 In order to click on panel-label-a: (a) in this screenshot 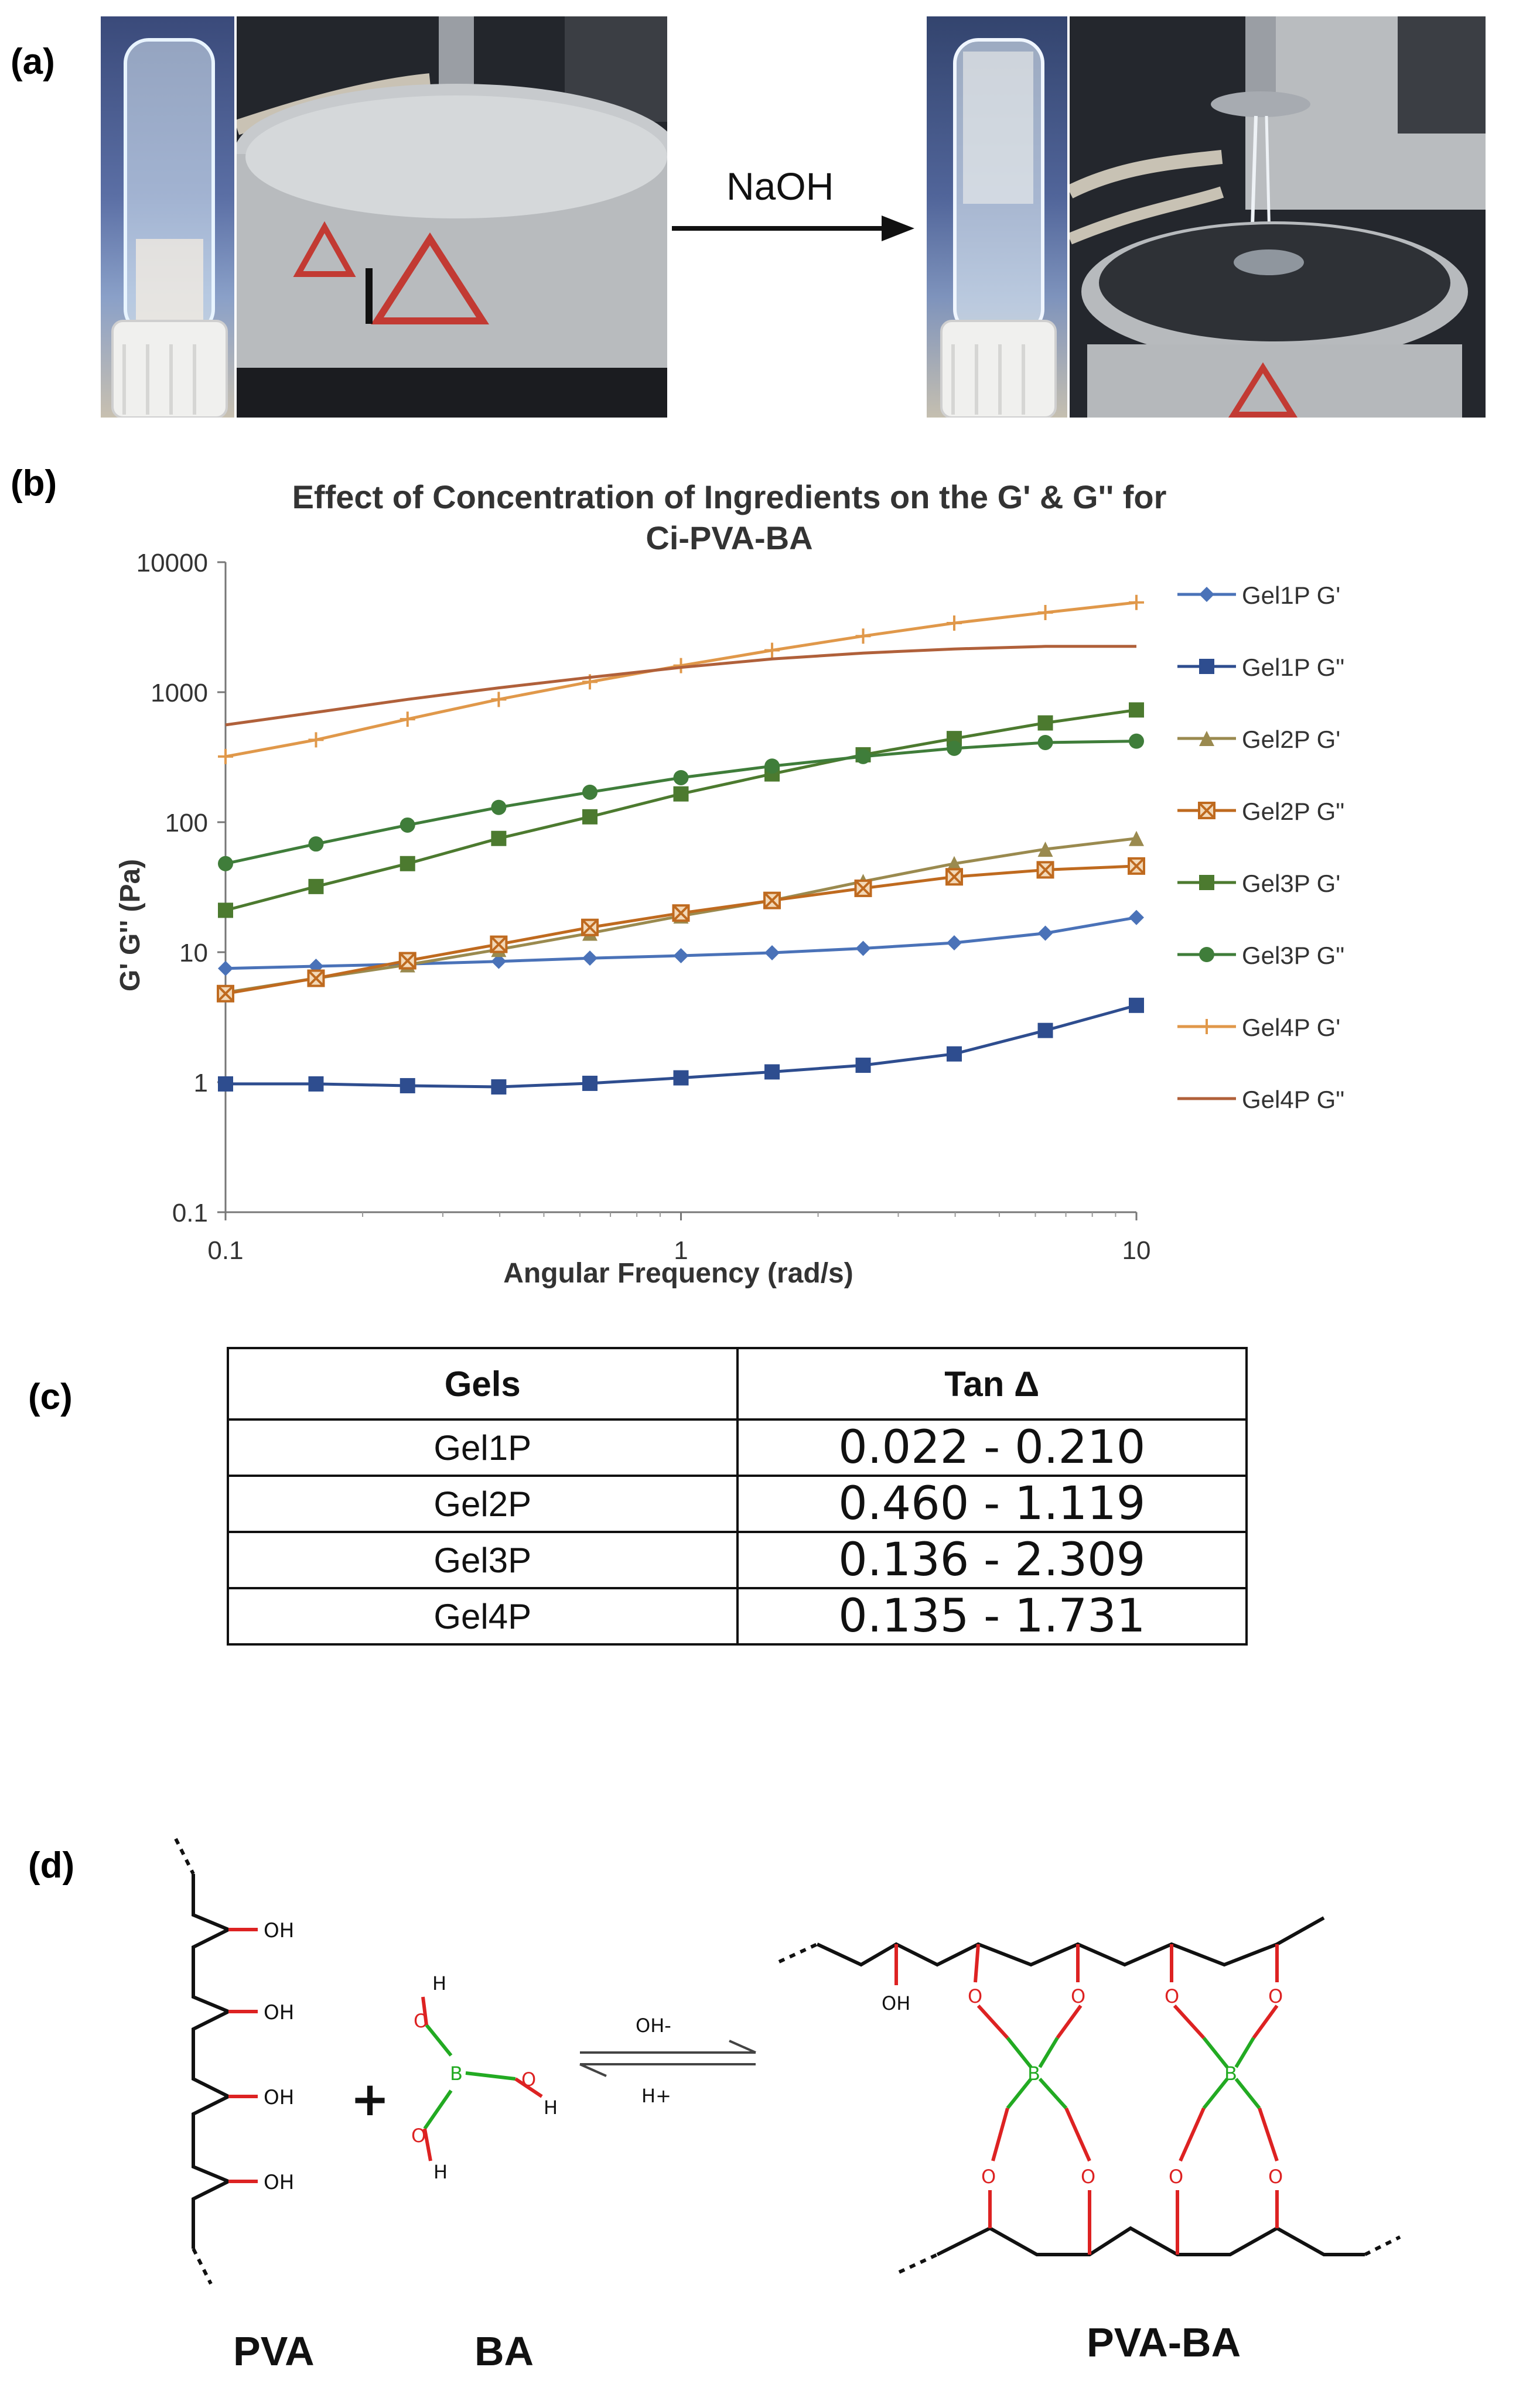, I will do `click(33, 62)`.